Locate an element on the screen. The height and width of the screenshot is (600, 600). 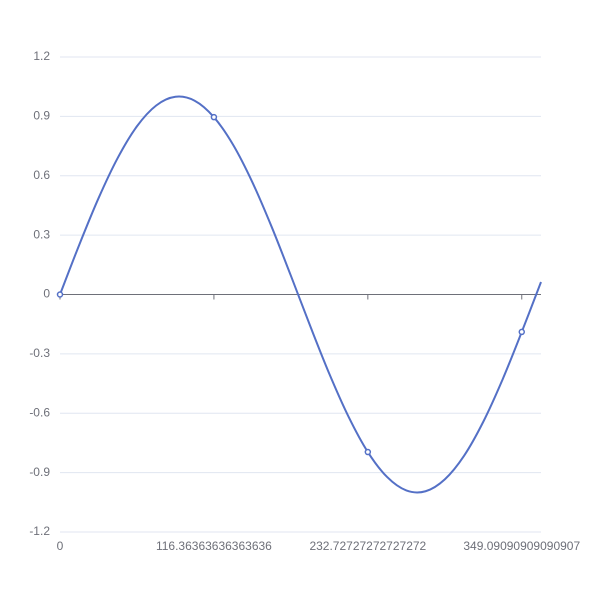
y-tick-label: -1.2 is located at coordinates (39, 531).